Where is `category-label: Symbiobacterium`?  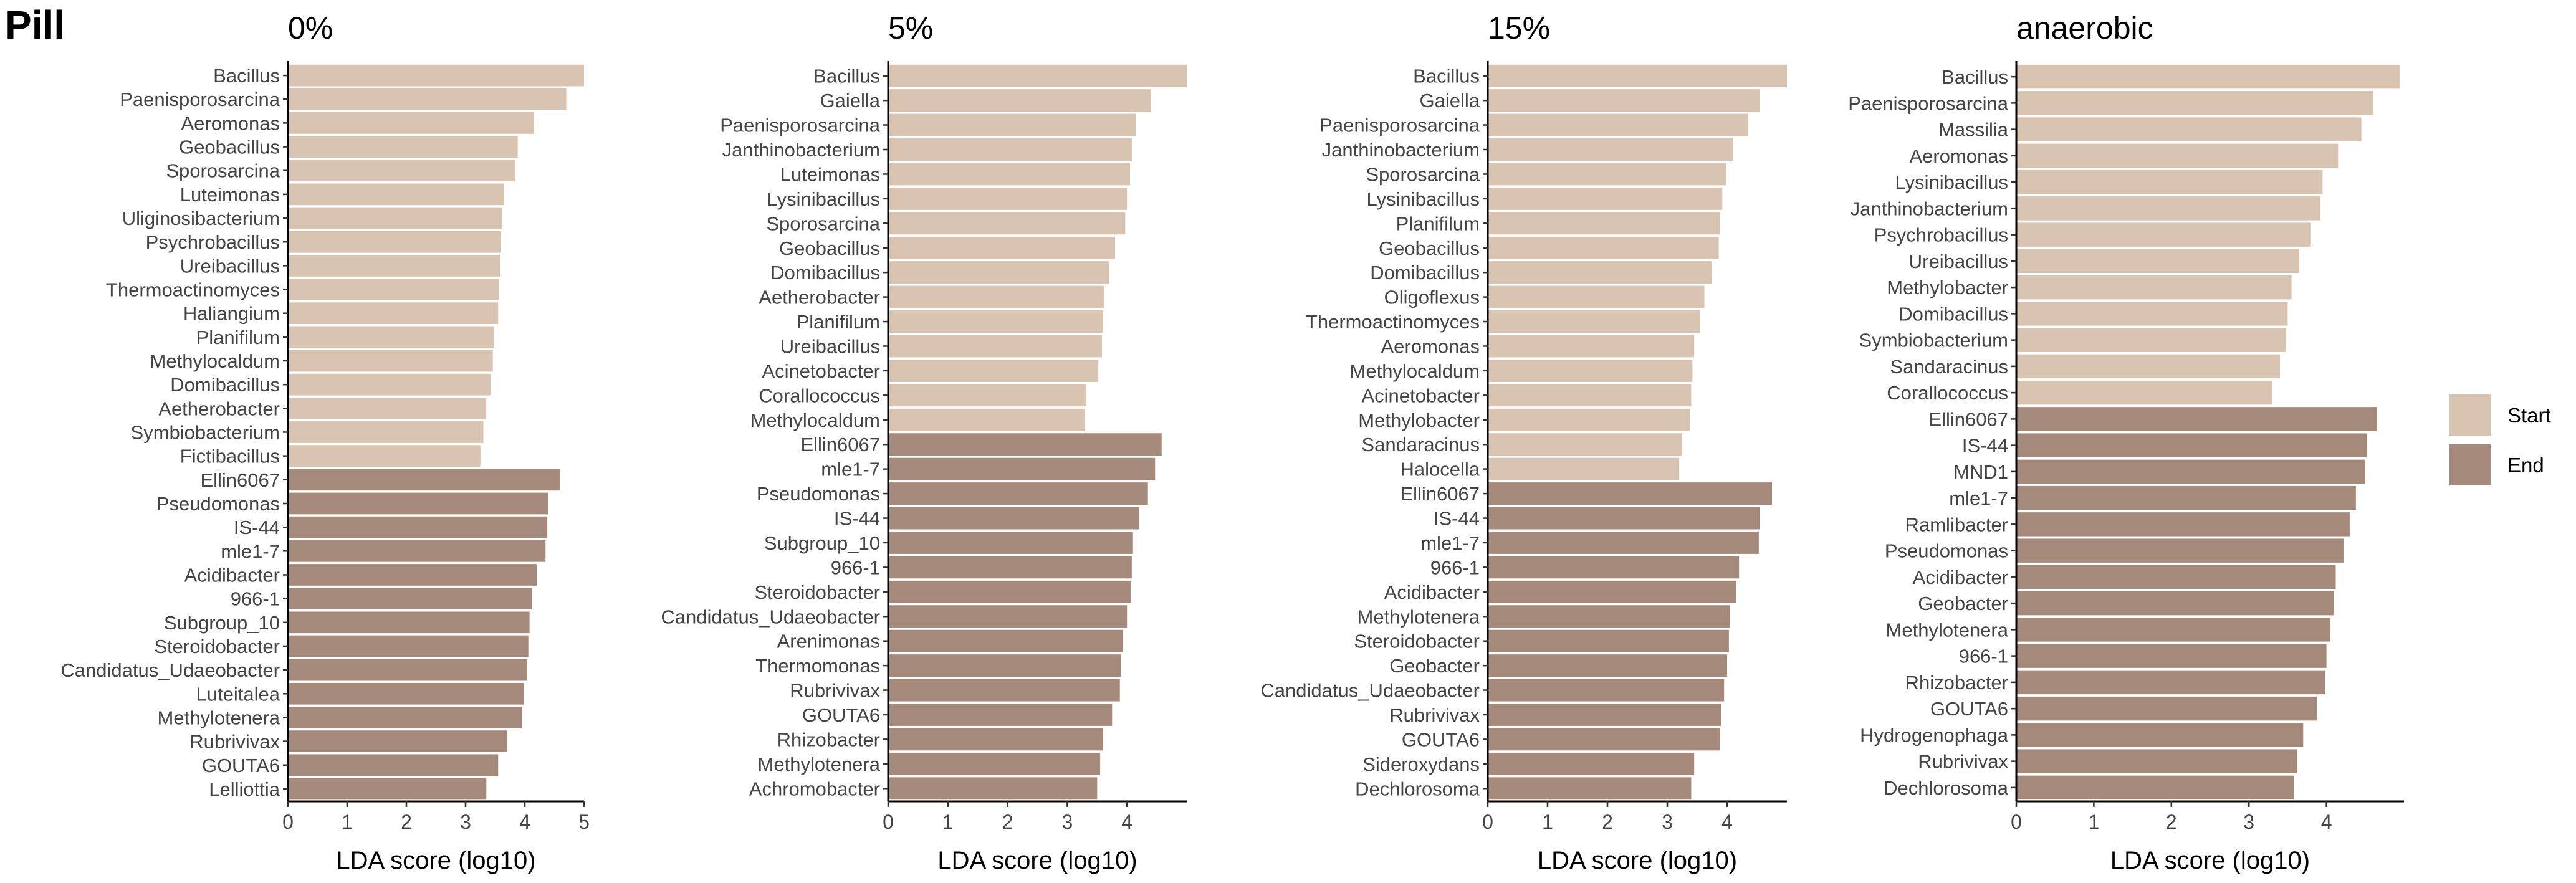 category-label: Symbiobacterium is located at coordinates (1934, 340).